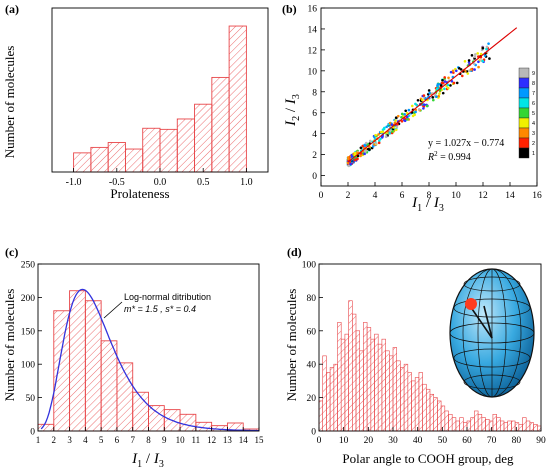 The width and height of the screenshot is (550, 473). What do you see at coordinates (244, 440) in the screenshot?
I see `panel-c-x-tick-label-13: 14` at bounding box center [244, 440].